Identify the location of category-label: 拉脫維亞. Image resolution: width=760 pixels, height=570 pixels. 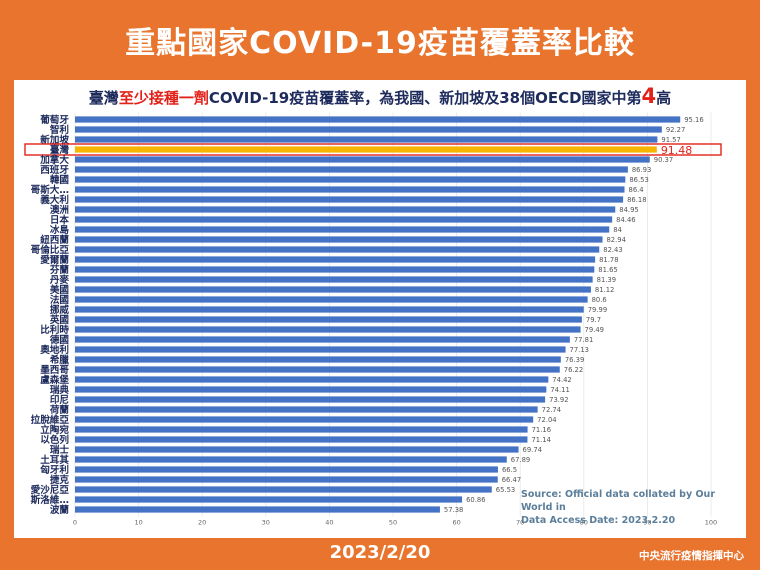
(50, 420).